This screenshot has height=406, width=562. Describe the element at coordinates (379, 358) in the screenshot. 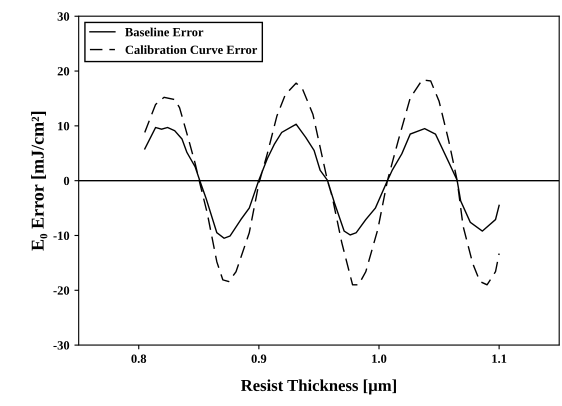

I see `x-tick-label: 1.0` at that location.